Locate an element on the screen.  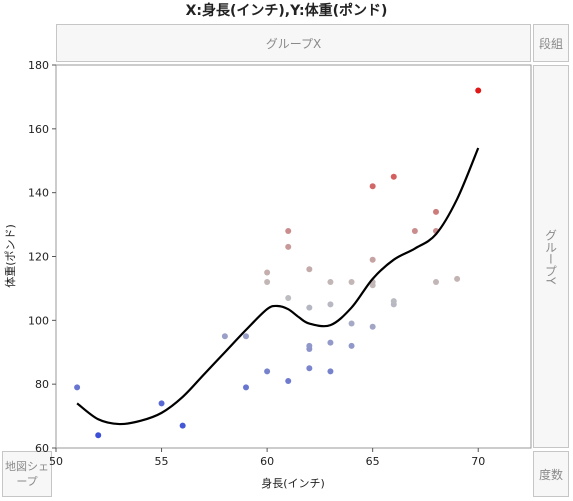
x-tick-label: 70 is located at coordinates (478, 461).